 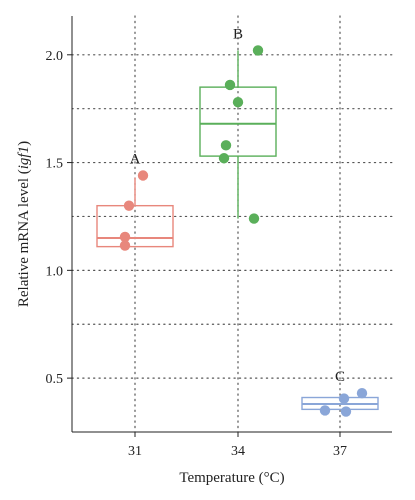 What do you see at coordinates (24, 238) in the screenshot?
I see `y-axis-title-prefix: Relative mRNA level (` at bounding box center [24, 238].